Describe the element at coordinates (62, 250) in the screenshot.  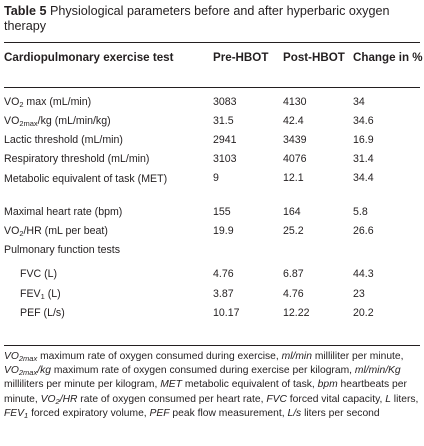
I see `row-label: Pulmonary function tests` at that location.